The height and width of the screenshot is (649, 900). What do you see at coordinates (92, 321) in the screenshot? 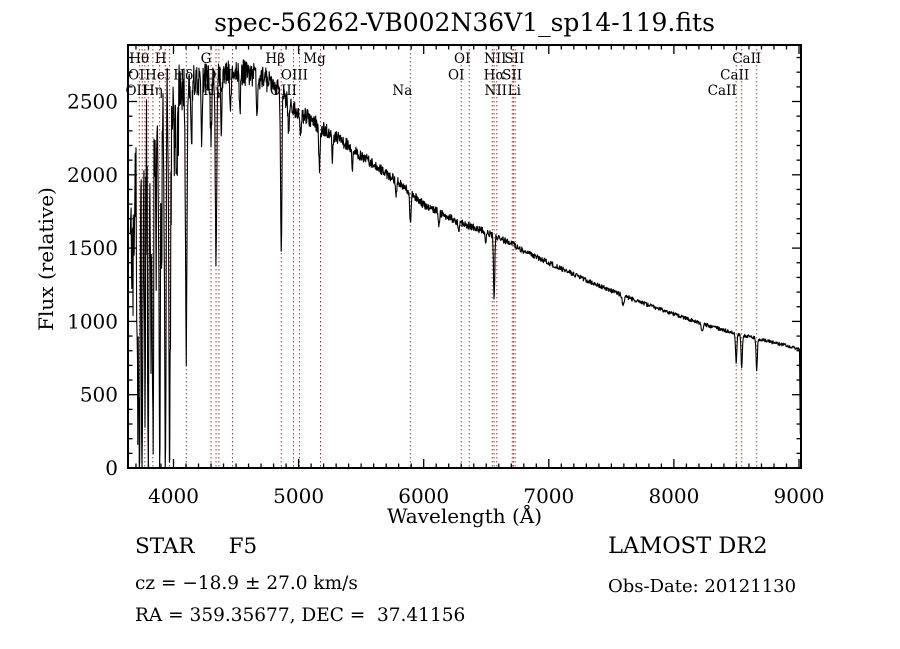
I see `y-tick-label: 1000` at bounding box center [92, 321].